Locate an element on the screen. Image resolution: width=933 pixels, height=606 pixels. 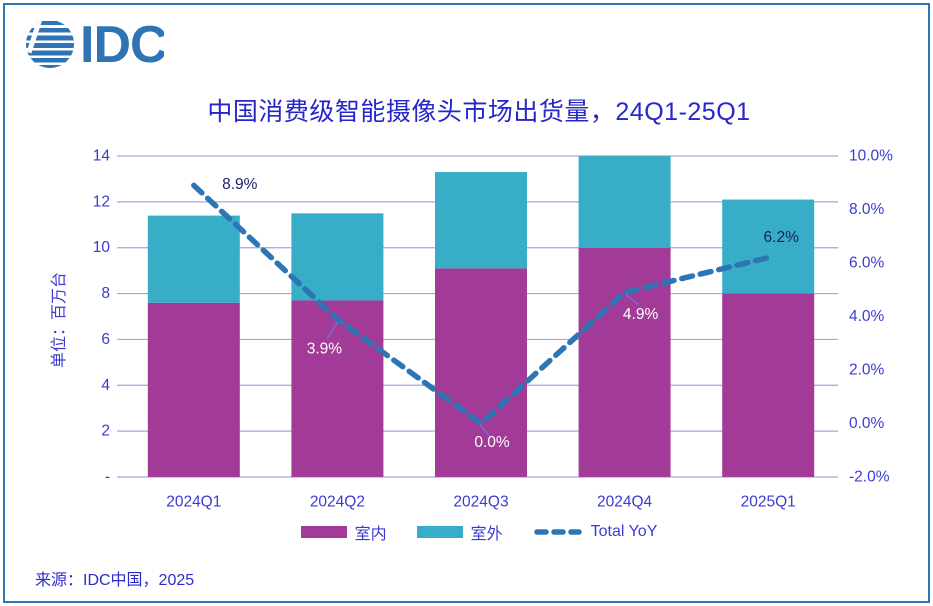
bar-indoor-2025Q1 is located at coordinates (768, 385).